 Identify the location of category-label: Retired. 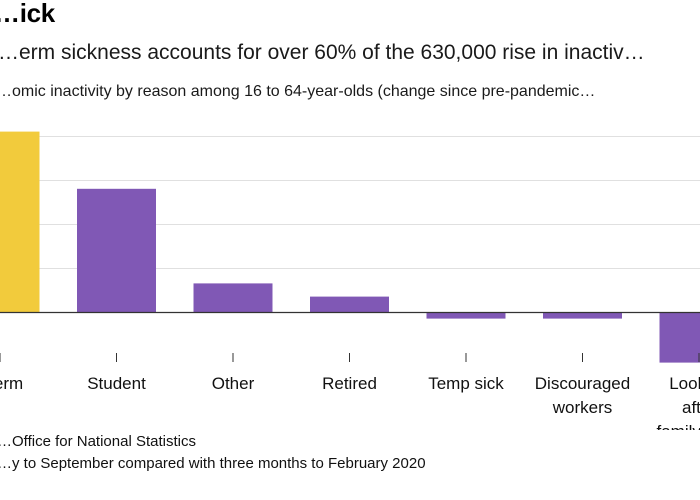
(349, 383).